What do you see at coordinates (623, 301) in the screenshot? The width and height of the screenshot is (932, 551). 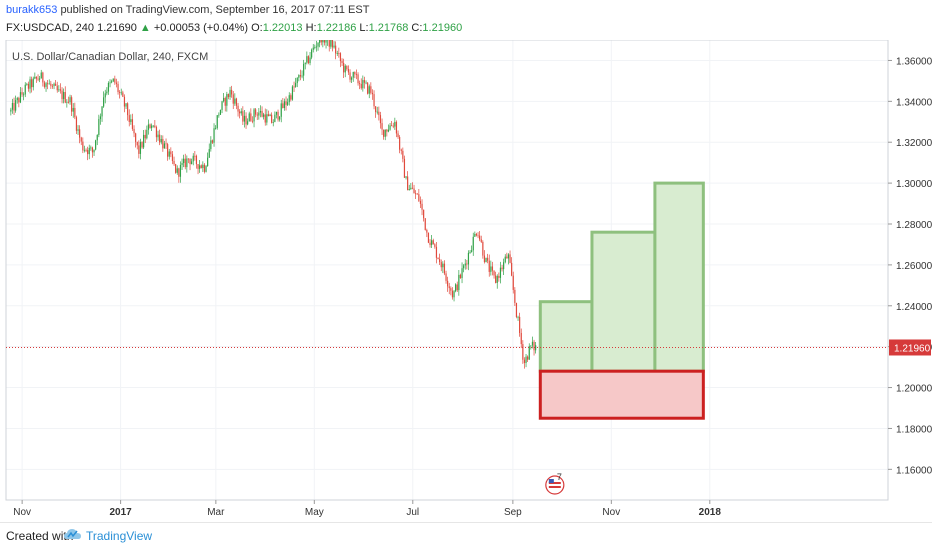 I see `profit-target-zone` at bounding box center [623, 301].